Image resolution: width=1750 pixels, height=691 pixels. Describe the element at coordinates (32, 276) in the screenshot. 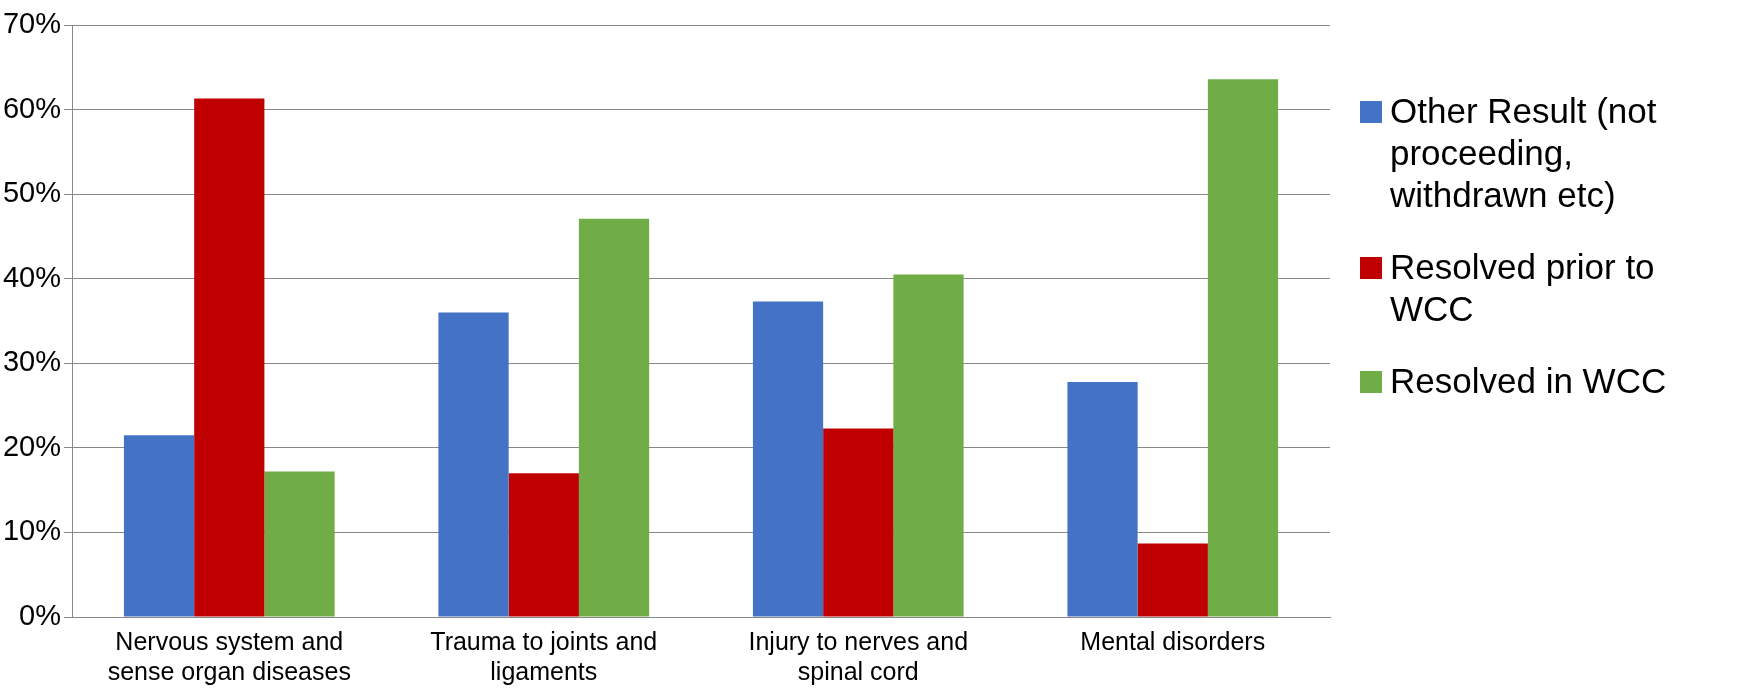

I see `y-tick-label: 40%` at that location.